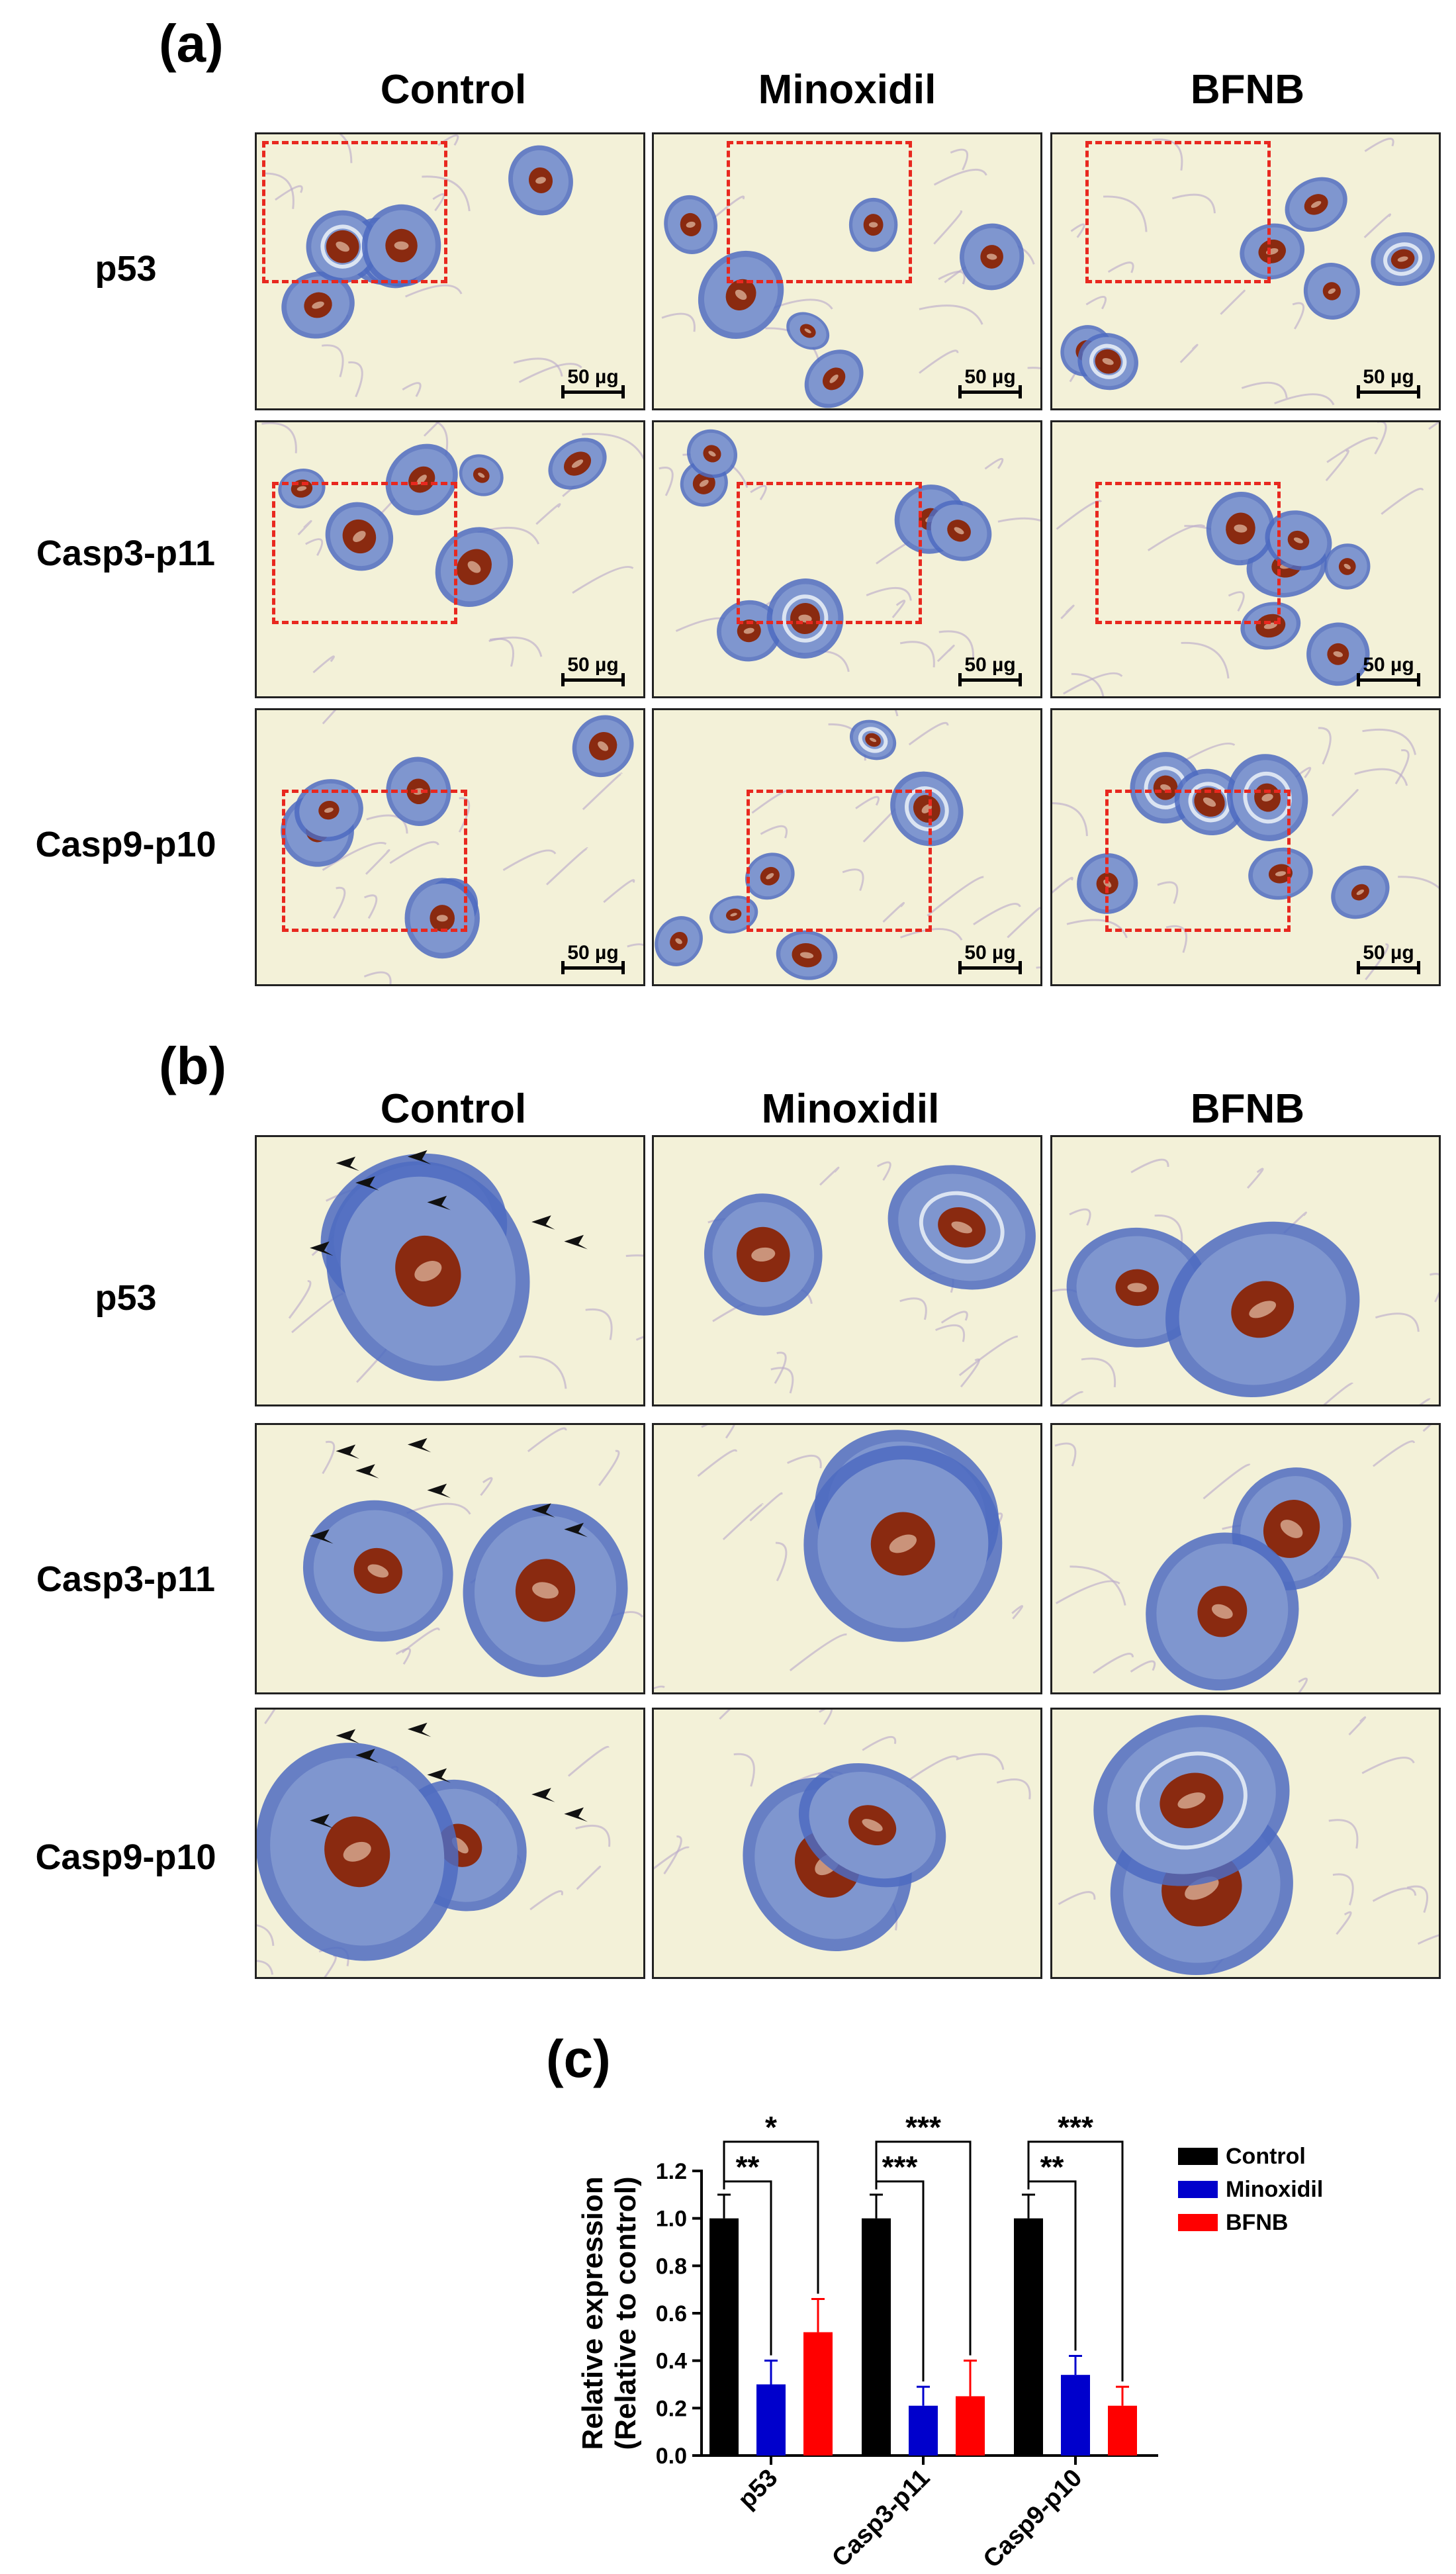 Image resolution: width=1456 pixels, height=2574 pixels. Describe the element at coordinates (1122, 2430) in the screenshot. I see `bar-Casp9-p10-BFNB` at that location.